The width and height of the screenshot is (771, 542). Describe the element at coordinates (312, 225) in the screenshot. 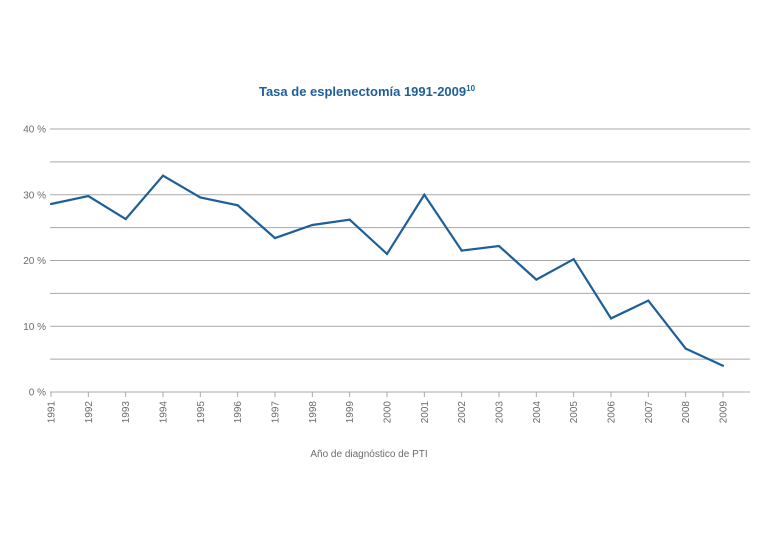

I see `data-point-1998` at that location.